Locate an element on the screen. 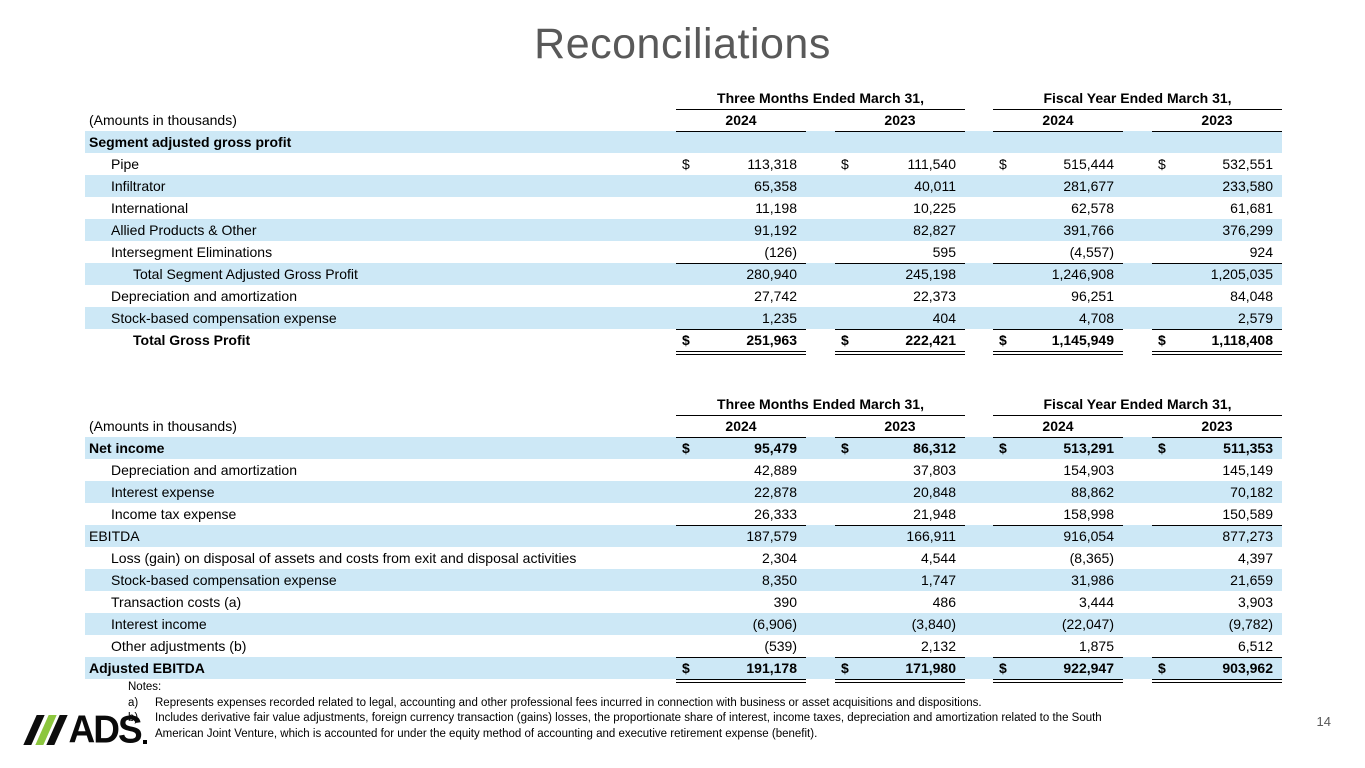 This screenshot has height=768, width=1365. value-cell: 8,350 is located at coordinates (741, 580).